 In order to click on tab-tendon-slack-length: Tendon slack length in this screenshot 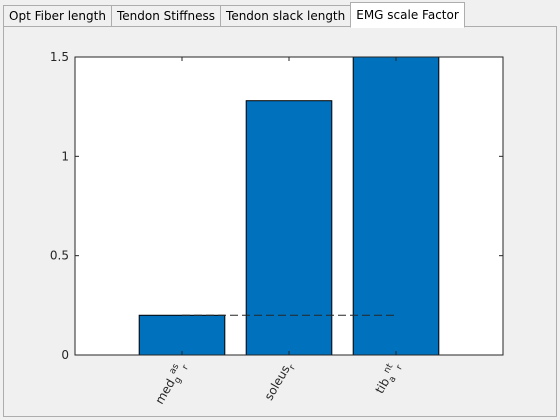, I will do `click(286, 16)`.